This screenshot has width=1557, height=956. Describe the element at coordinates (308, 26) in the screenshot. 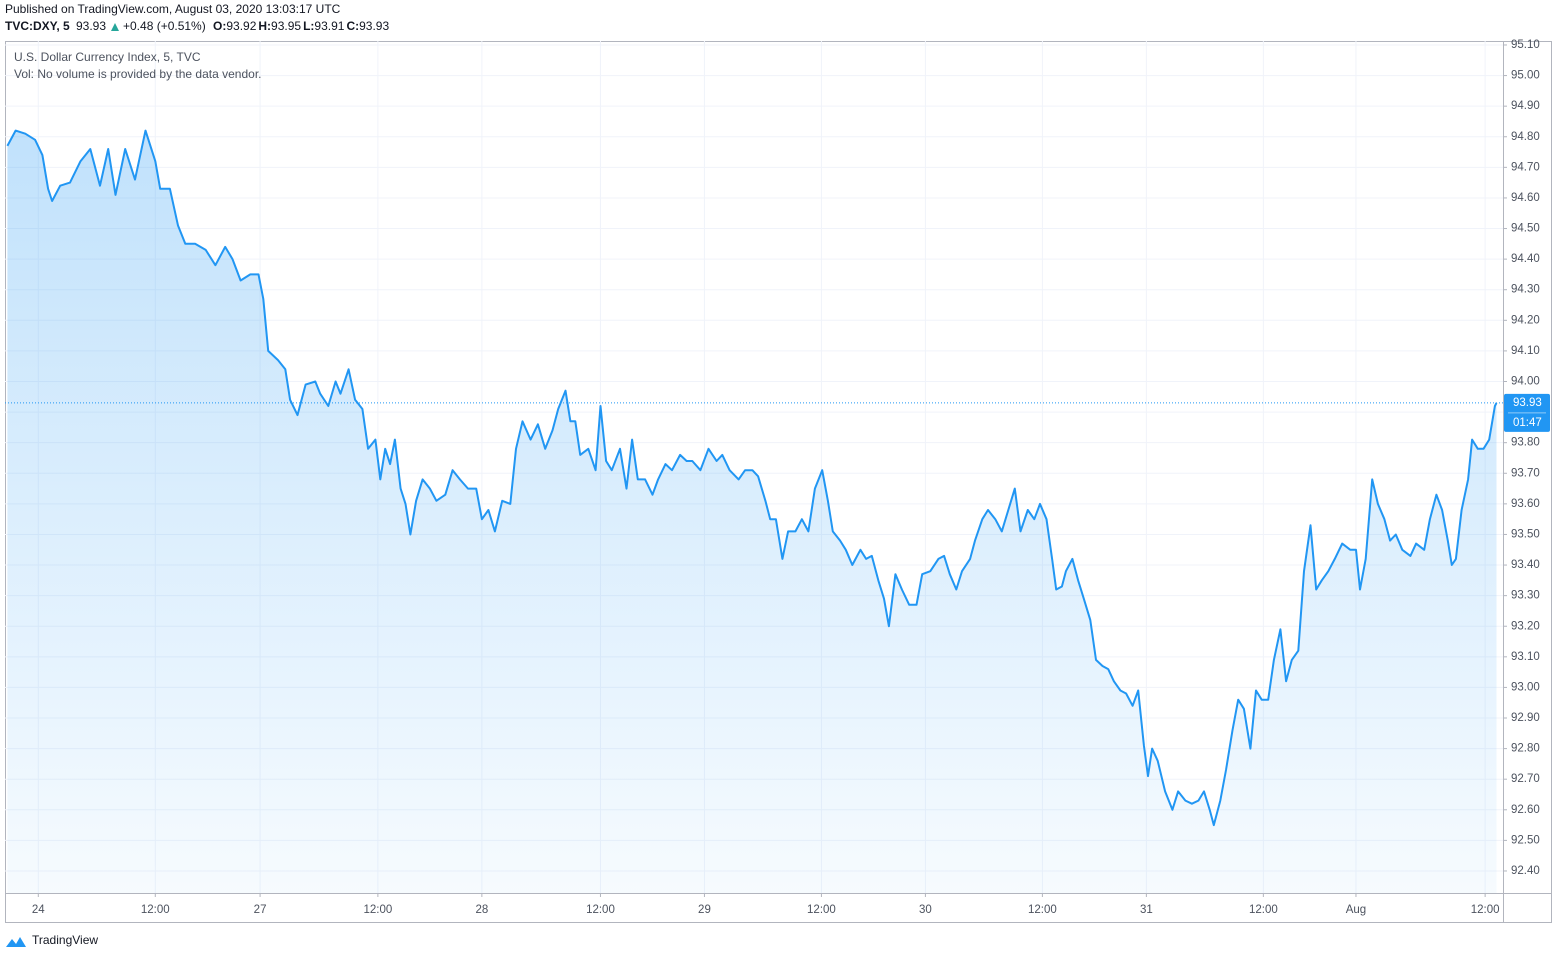

I see `ohlc-label: L:` at that location.